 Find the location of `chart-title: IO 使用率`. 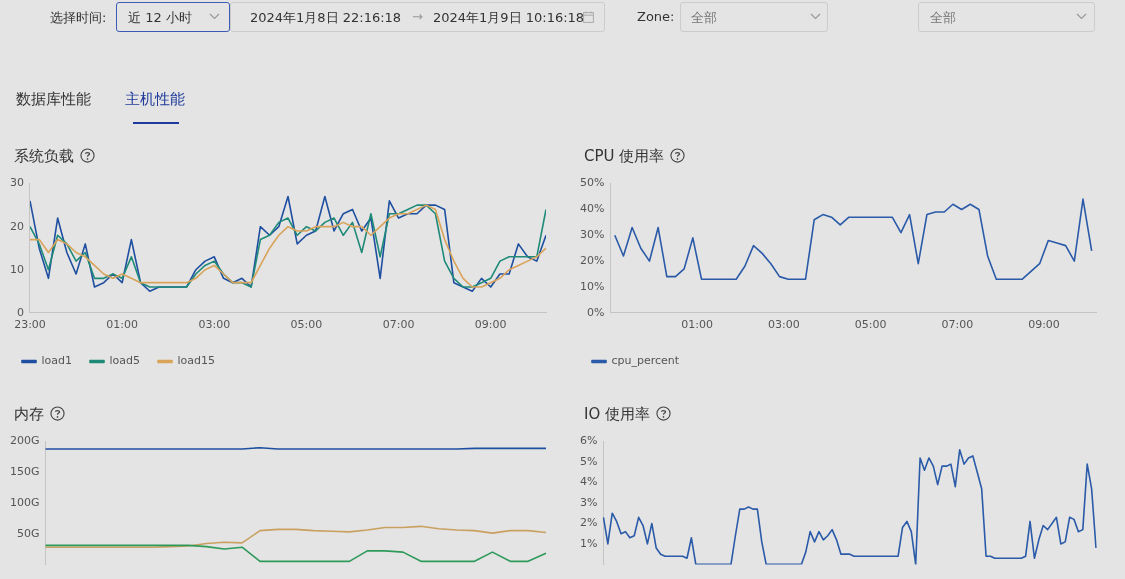

chart-title: IO 使用率 is located at coordinates (617, 414).